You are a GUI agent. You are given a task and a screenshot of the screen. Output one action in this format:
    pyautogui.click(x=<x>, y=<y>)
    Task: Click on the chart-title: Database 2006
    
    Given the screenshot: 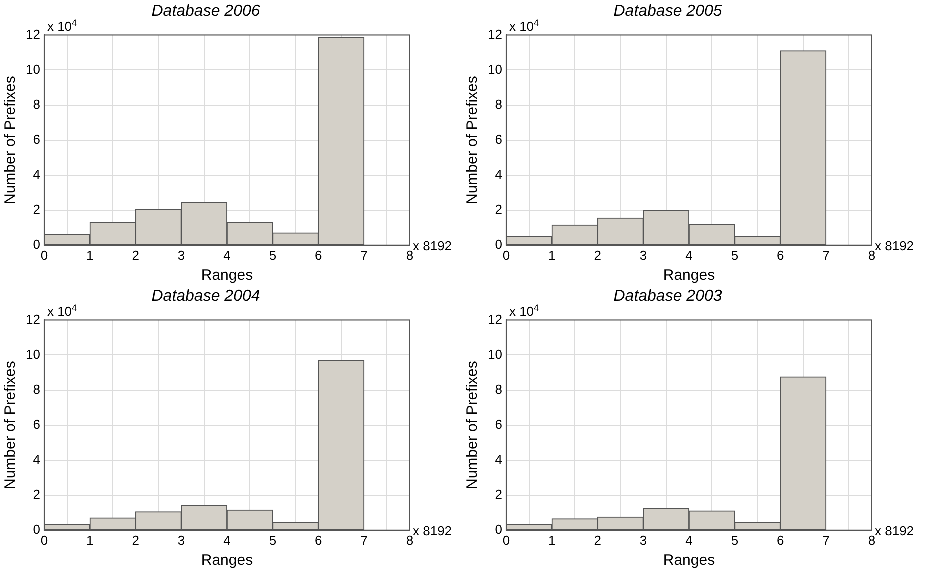 What is the action you would take?
    pyautogui.click(x=206, y=11)
    